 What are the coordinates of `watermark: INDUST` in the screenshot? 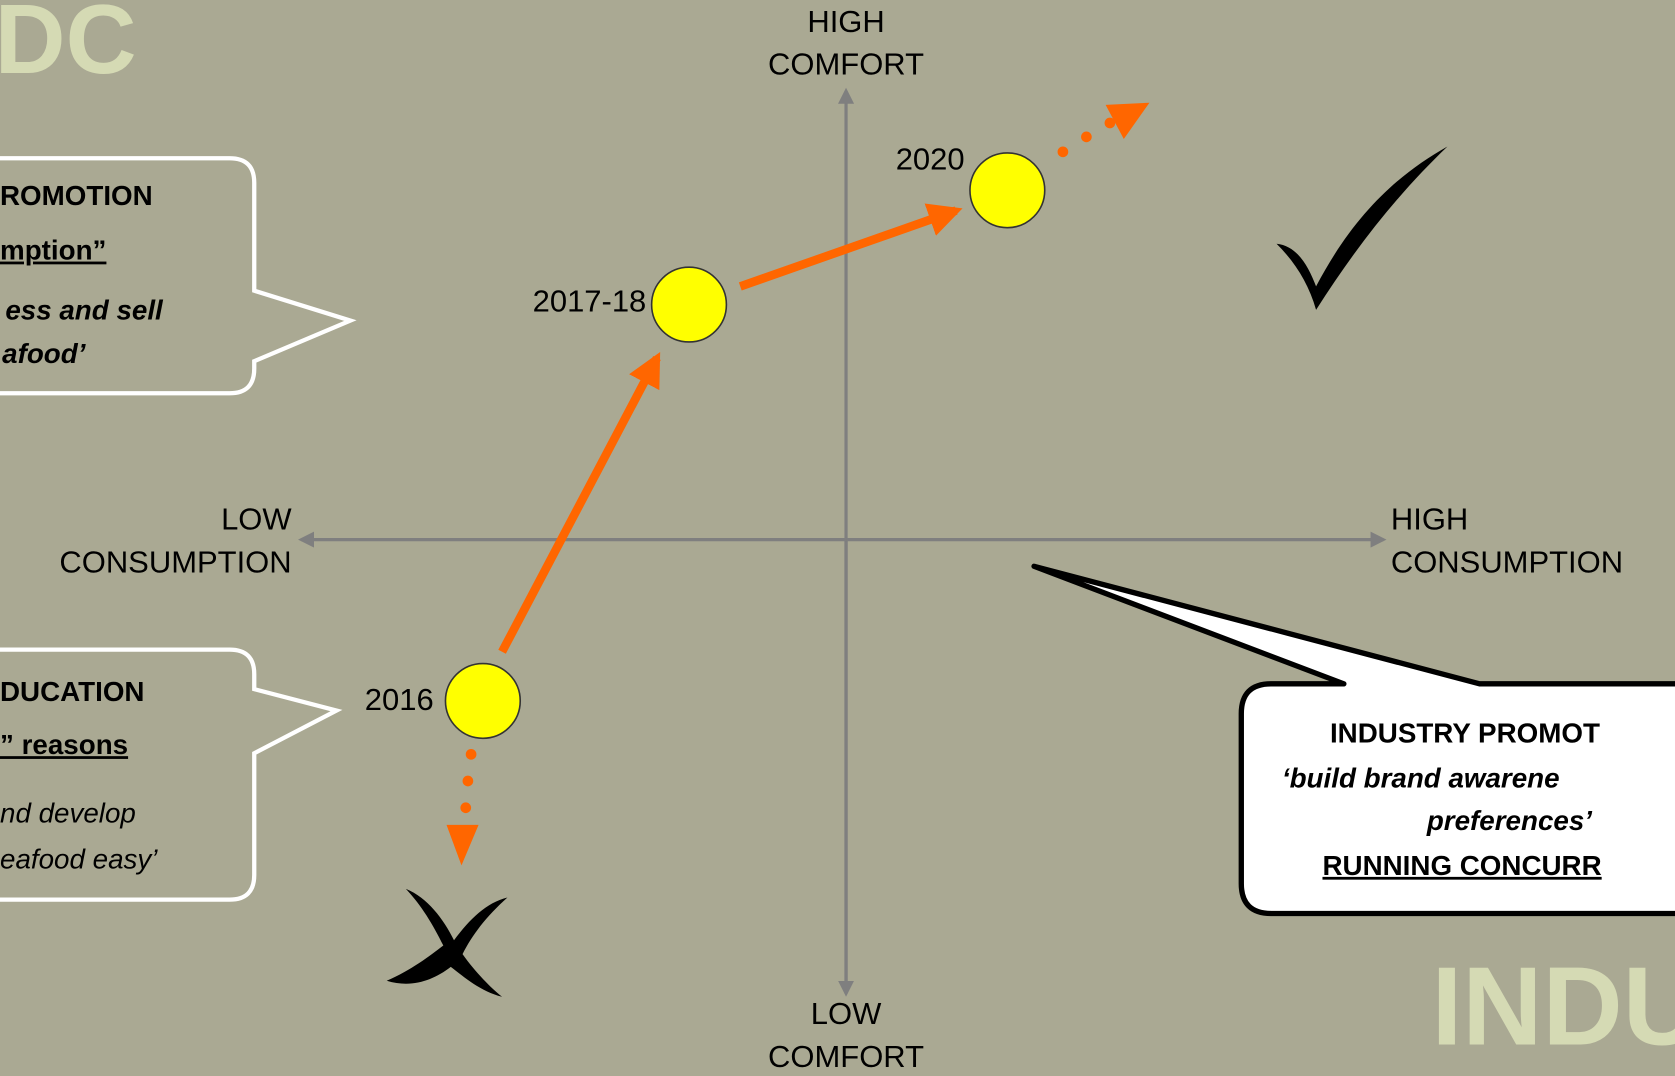 It's located at (1553, 1005).